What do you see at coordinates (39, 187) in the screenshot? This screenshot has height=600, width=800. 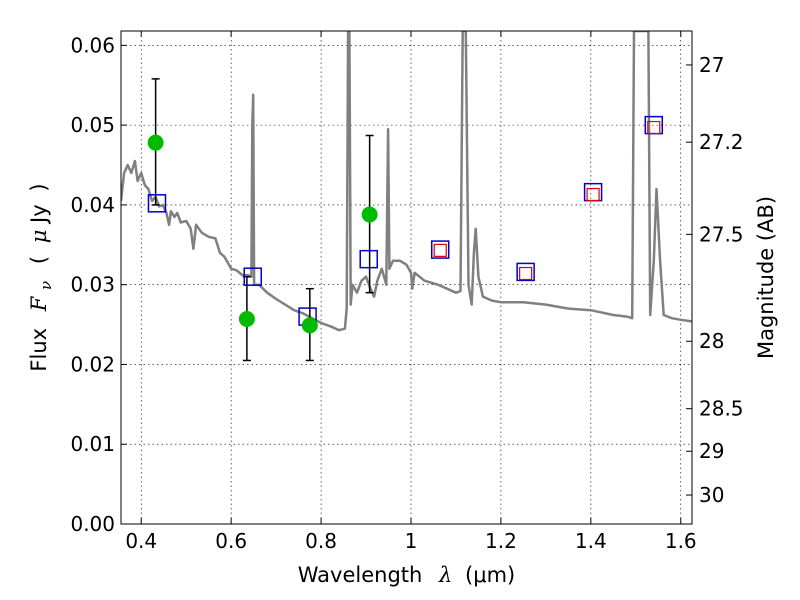 I see `y-axis-label-close: )` at bounding box center [39, 187].